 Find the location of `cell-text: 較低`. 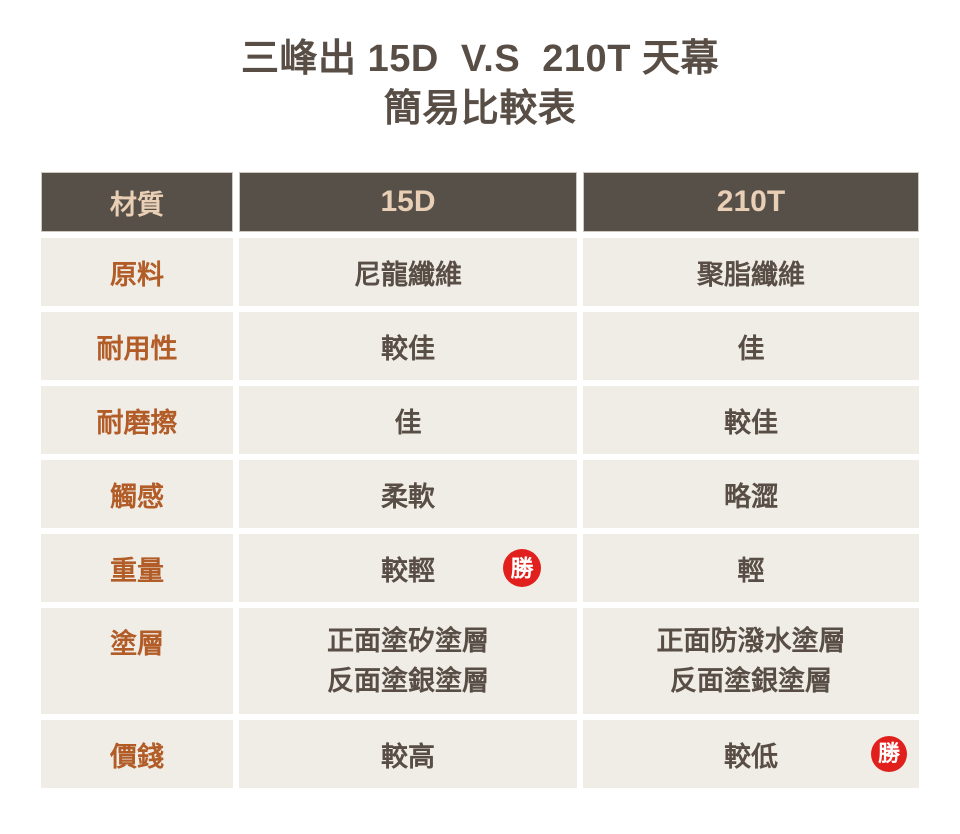

cell-text: 較低 is located at coordinates (751, 756).